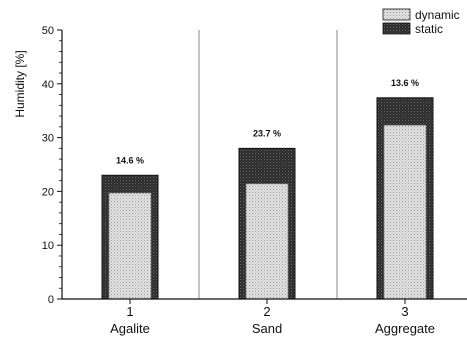  I want to click on y-tick-label: 30, so click(48, 139).